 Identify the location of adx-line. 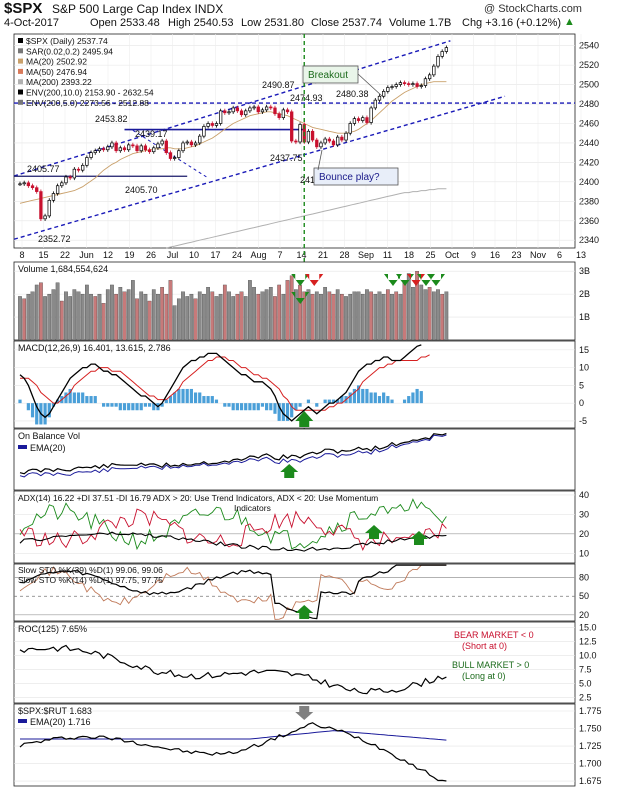
(233, 541).